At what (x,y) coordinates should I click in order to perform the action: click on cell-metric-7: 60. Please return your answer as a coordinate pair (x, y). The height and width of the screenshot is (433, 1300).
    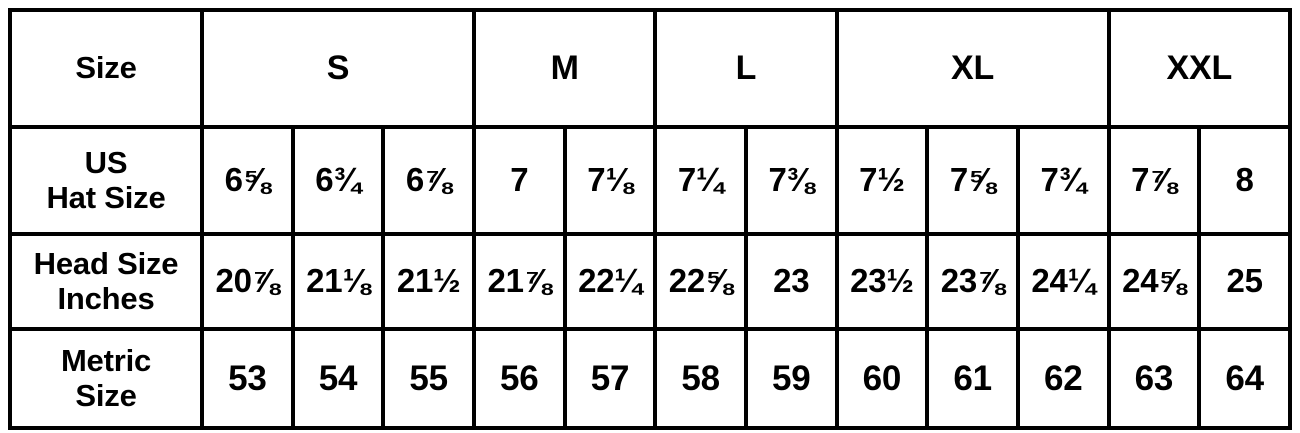
    Looking at the image, I should click on (882, 378).